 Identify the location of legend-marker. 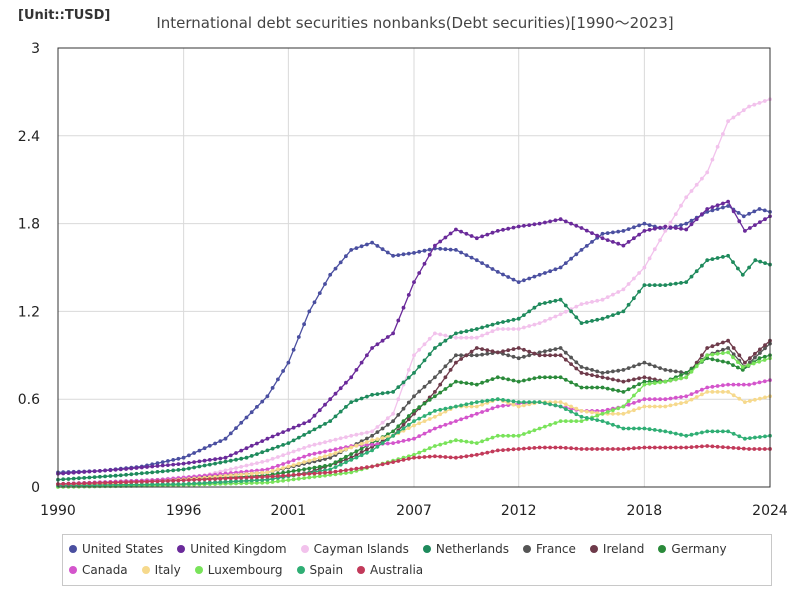
(304, 548).